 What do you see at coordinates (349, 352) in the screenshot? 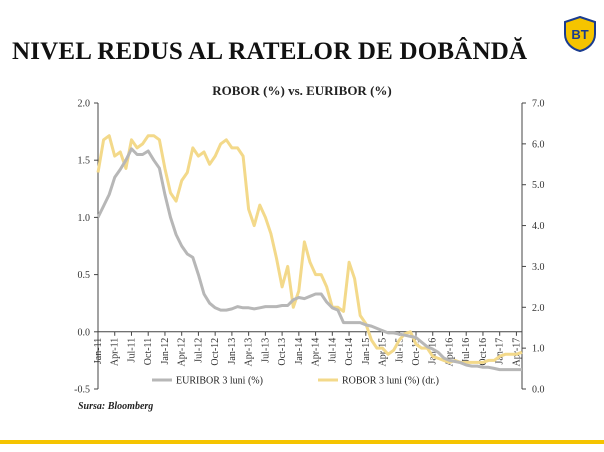
I see `x-tick-label: Oct-14` at bounding box center [349, 352].